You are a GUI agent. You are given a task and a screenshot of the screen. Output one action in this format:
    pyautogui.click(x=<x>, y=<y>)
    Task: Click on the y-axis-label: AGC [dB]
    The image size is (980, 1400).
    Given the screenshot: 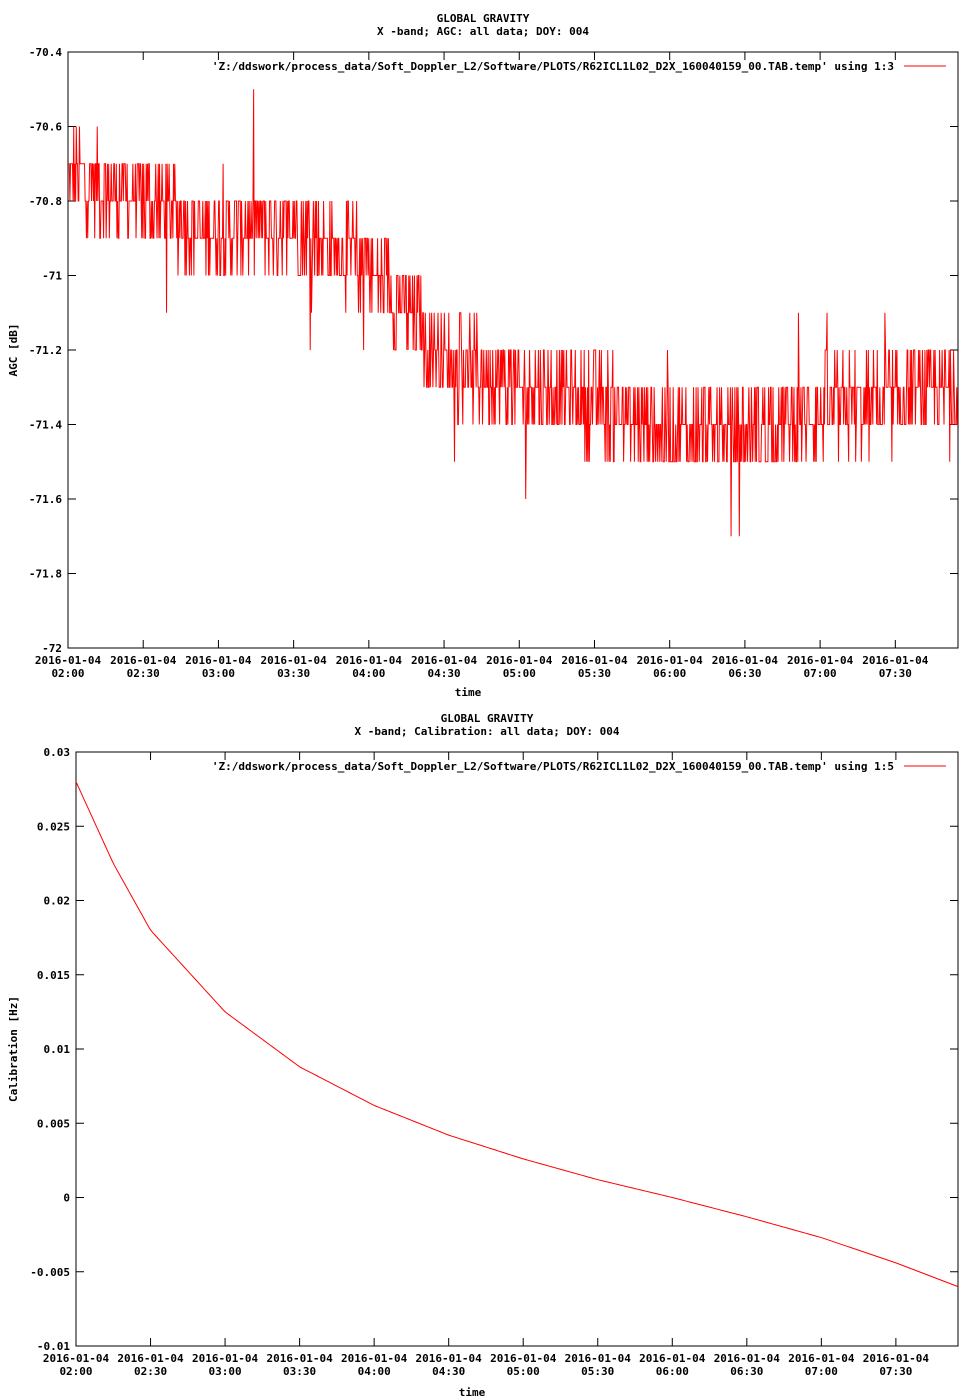 What is the action you would take?
    pyautogui.click(x=13, y=350)
    